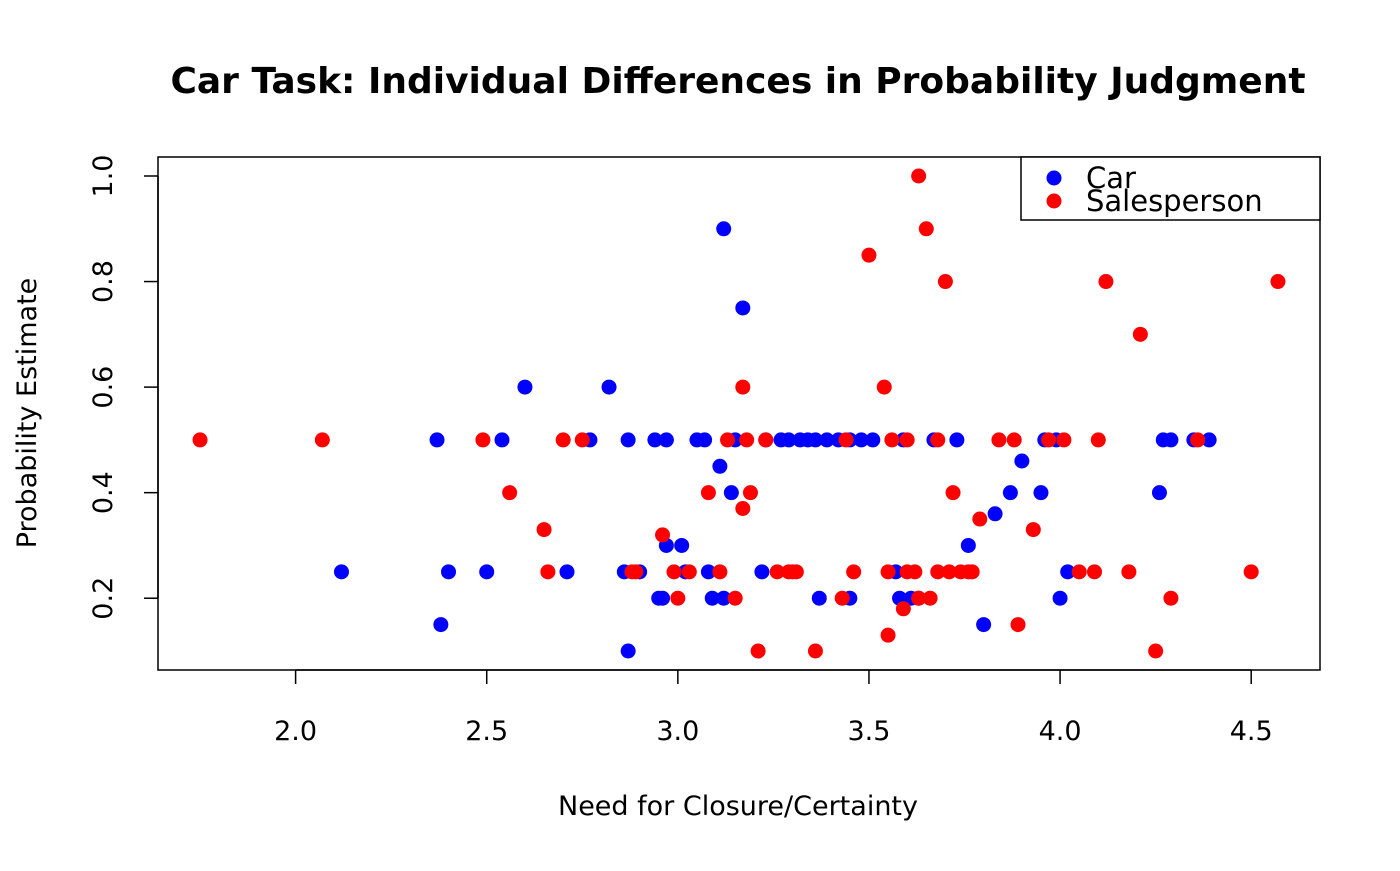 The width and height of the screenshot is (1400, 871). Describe the element at coordinates (27, 413) in the screenshot. I see `y-axis-label: Probability Estimate` at that location.